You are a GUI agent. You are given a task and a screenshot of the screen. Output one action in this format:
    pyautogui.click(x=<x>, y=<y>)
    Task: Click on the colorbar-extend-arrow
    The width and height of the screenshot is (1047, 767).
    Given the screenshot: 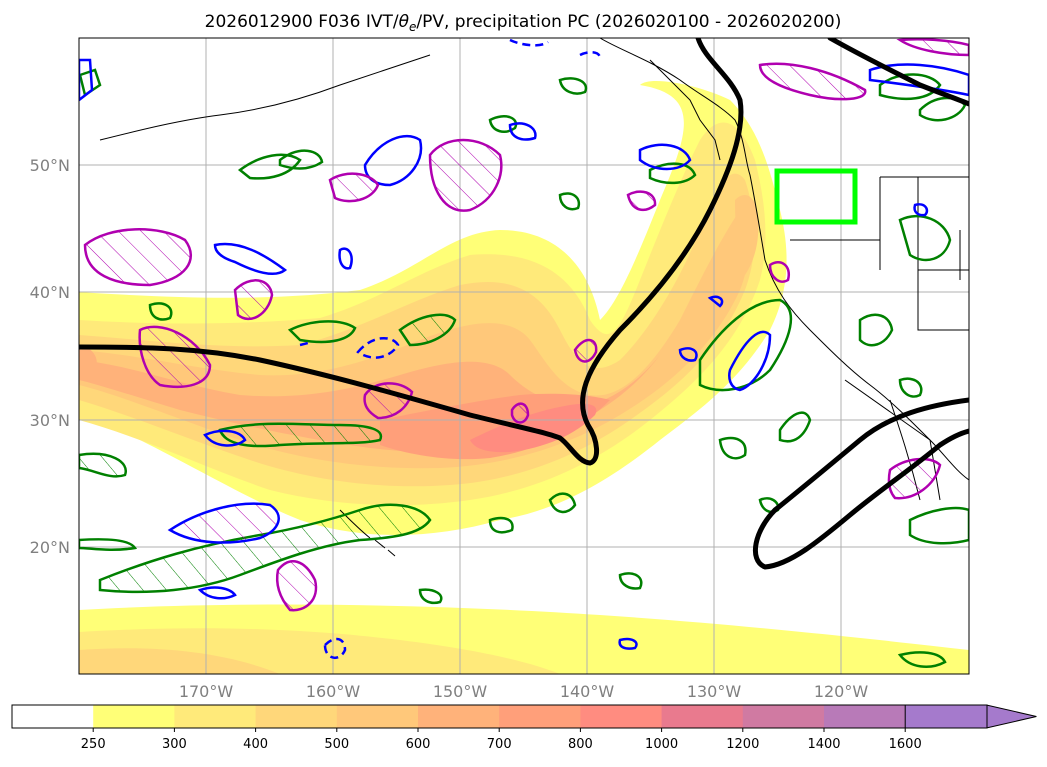 What is the action you would take?
    pyautogui.click(x=970, y=716)
    